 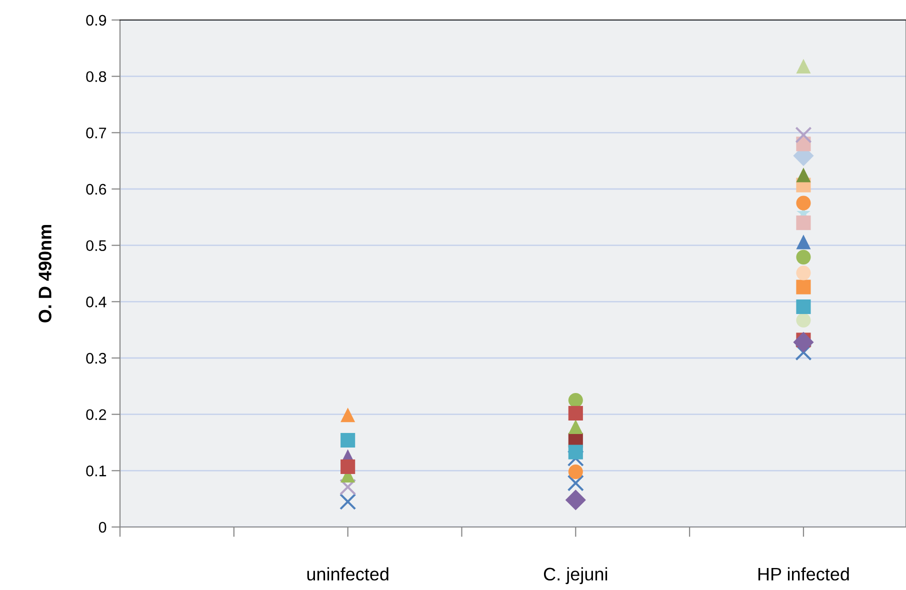 I want to click on y-tick-label: 0.8, so click(x=96, y=76).